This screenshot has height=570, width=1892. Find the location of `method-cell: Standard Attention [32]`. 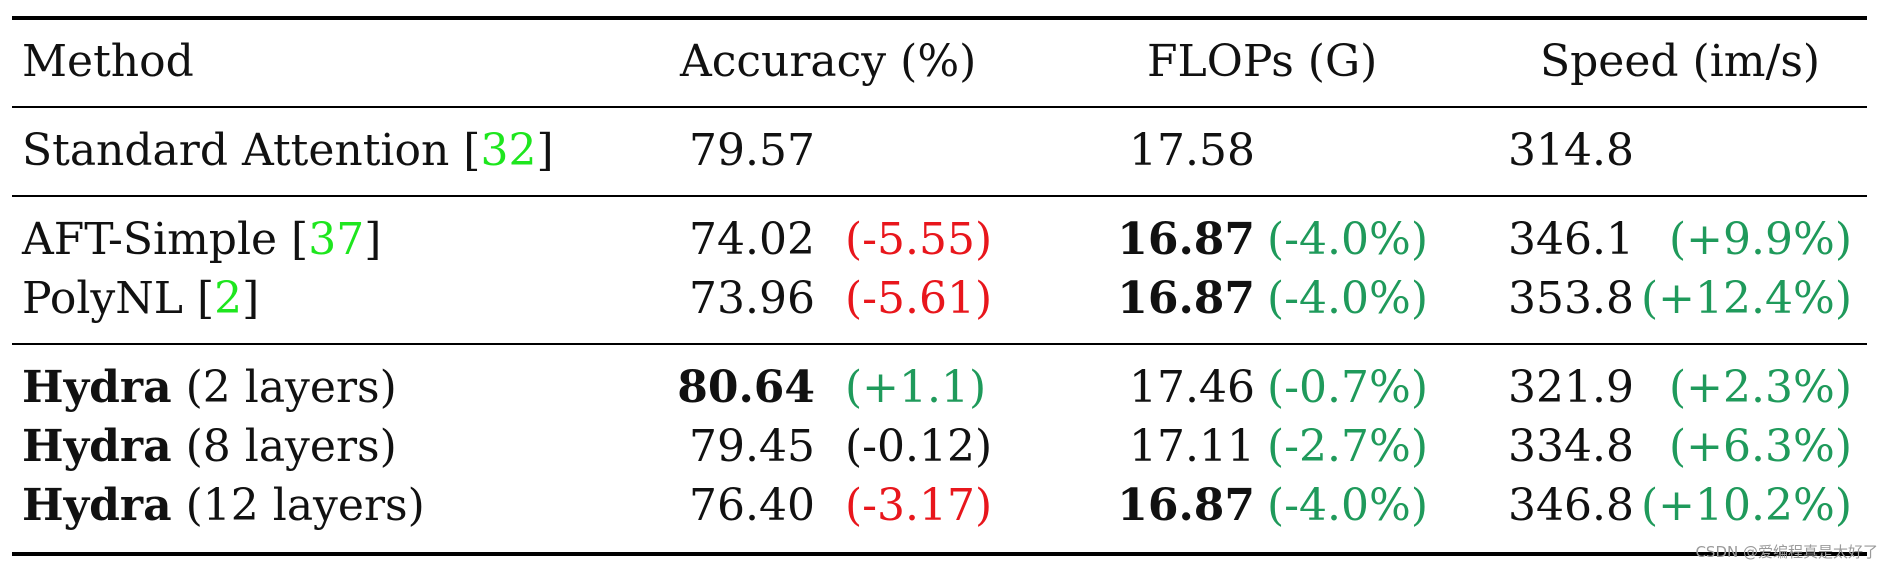

method-cell: Standard Attention [32] is located at coordinates (288, 150).